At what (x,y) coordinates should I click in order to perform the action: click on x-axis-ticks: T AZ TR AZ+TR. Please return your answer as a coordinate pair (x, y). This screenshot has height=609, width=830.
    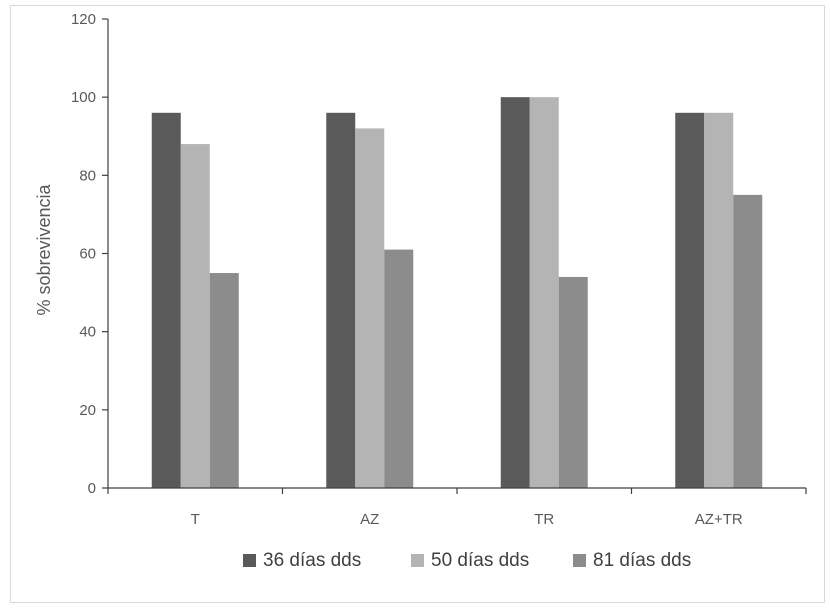
    Looking at the image, I should click on (457, 508).